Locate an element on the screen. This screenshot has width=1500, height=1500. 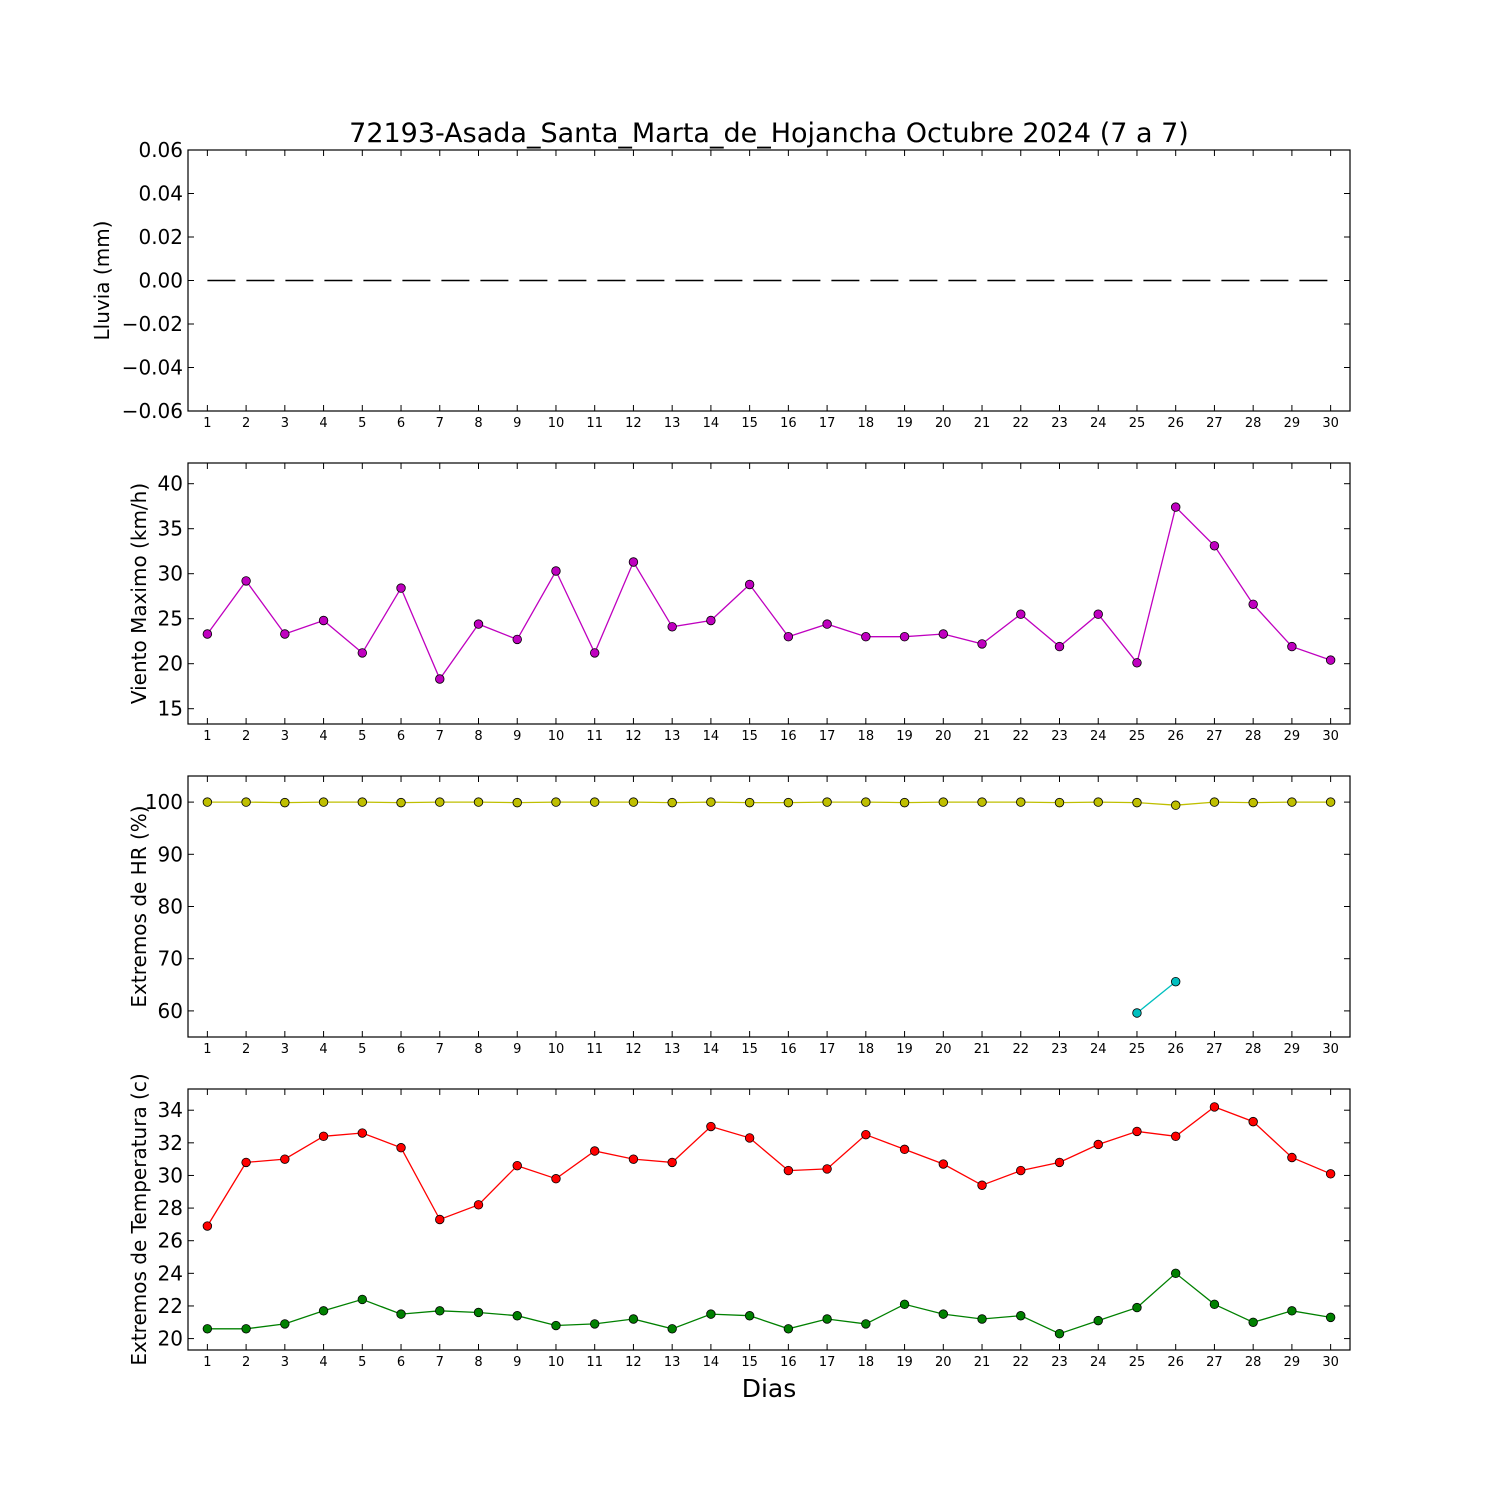
x-tick-label: 7 is located at coordinates (440, 1049).